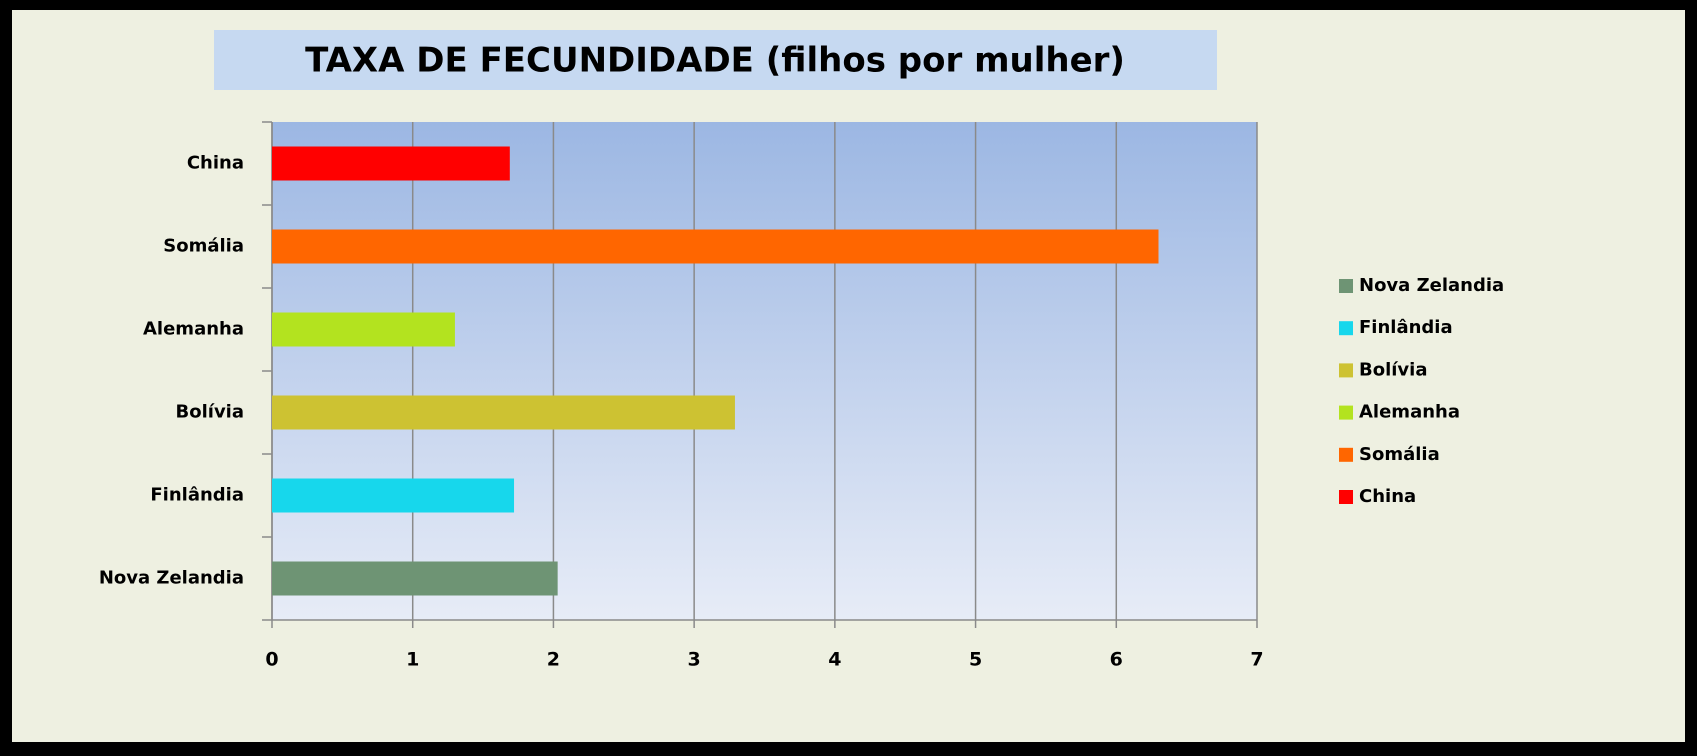 The height and width of the screenshot is (756, 1697). I want to click on y-tick-label: Somália, so click(203, 246).